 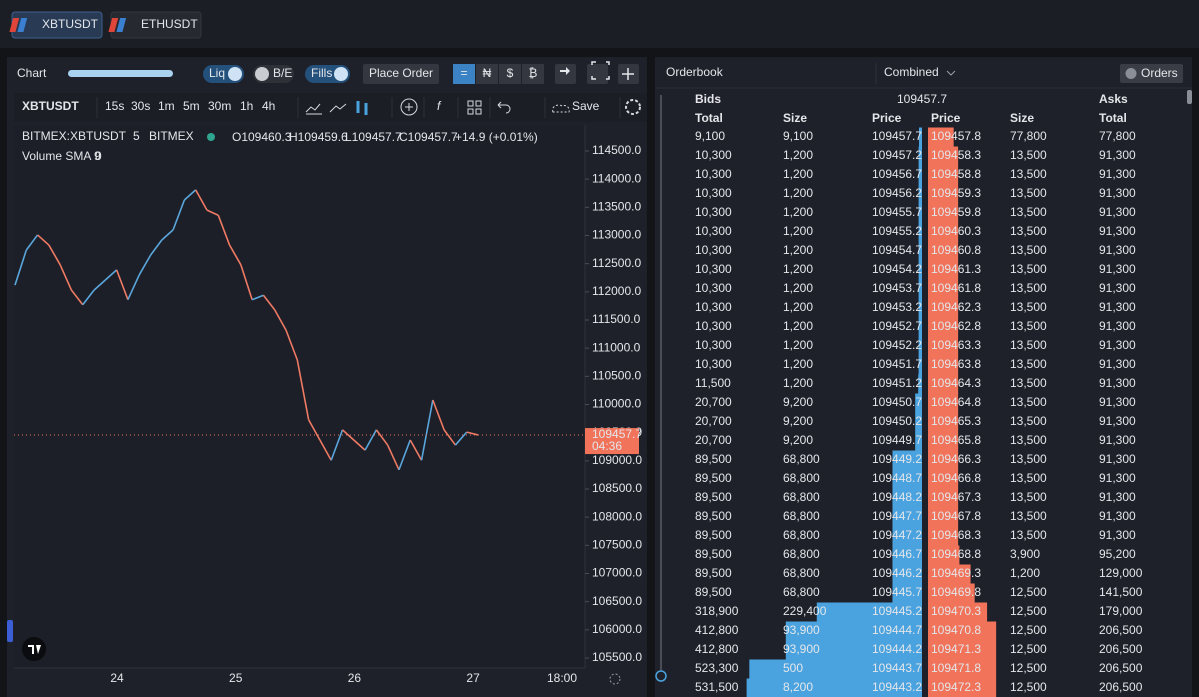 I want to click on cell: 109458.3, so click(x=956, y=155).